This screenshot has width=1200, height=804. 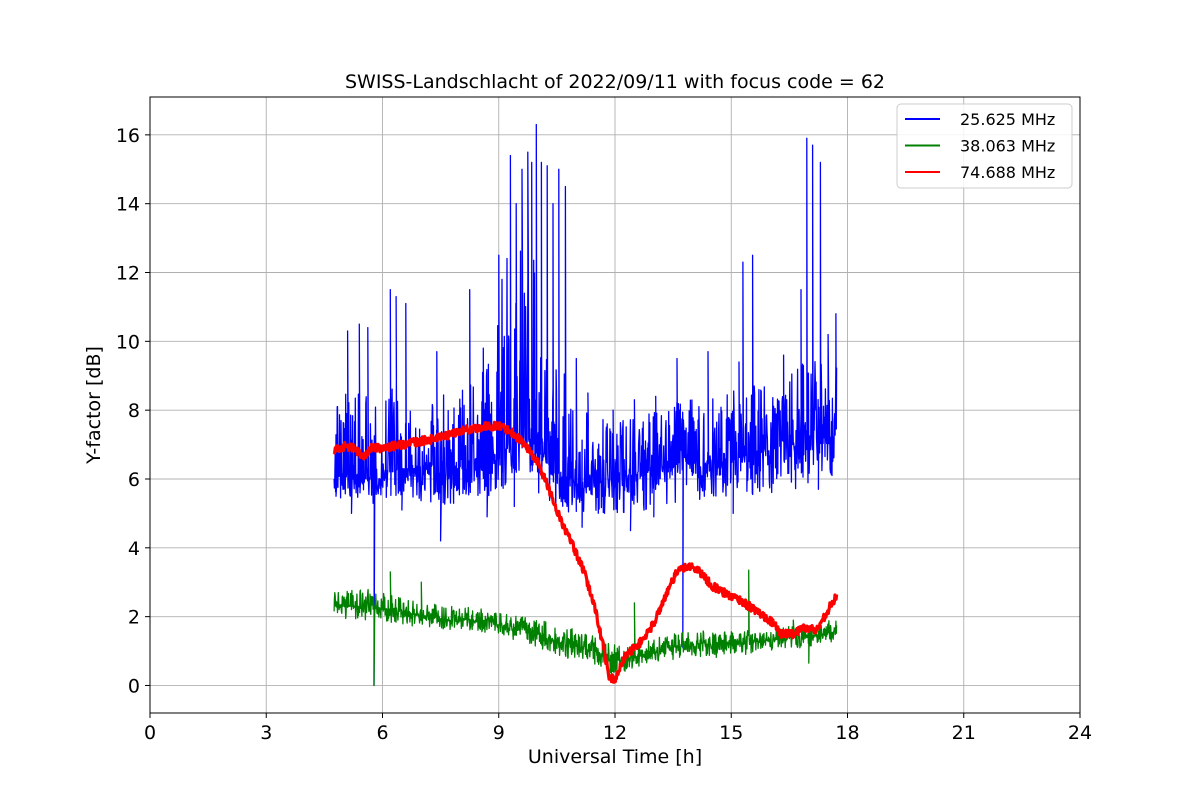 I want to click on series-line-74-688-mhz, so click(x=585, y=552).